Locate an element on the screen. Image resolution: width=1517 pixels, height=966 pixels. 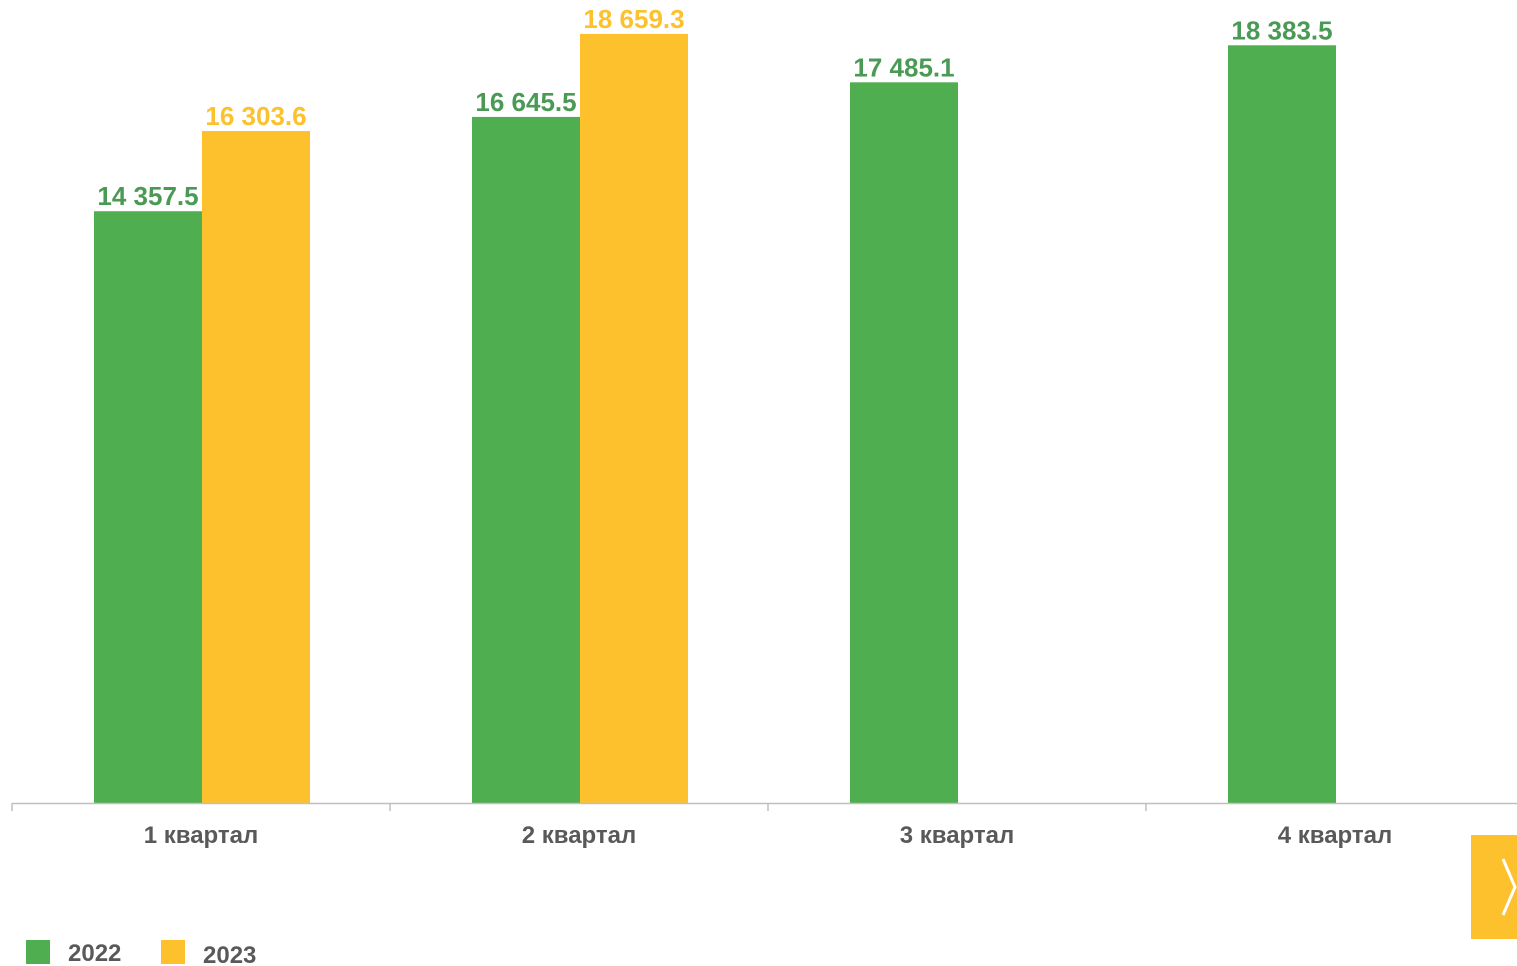
x-tick-label-2: 2 квартал is located at coordinates (579, 835).